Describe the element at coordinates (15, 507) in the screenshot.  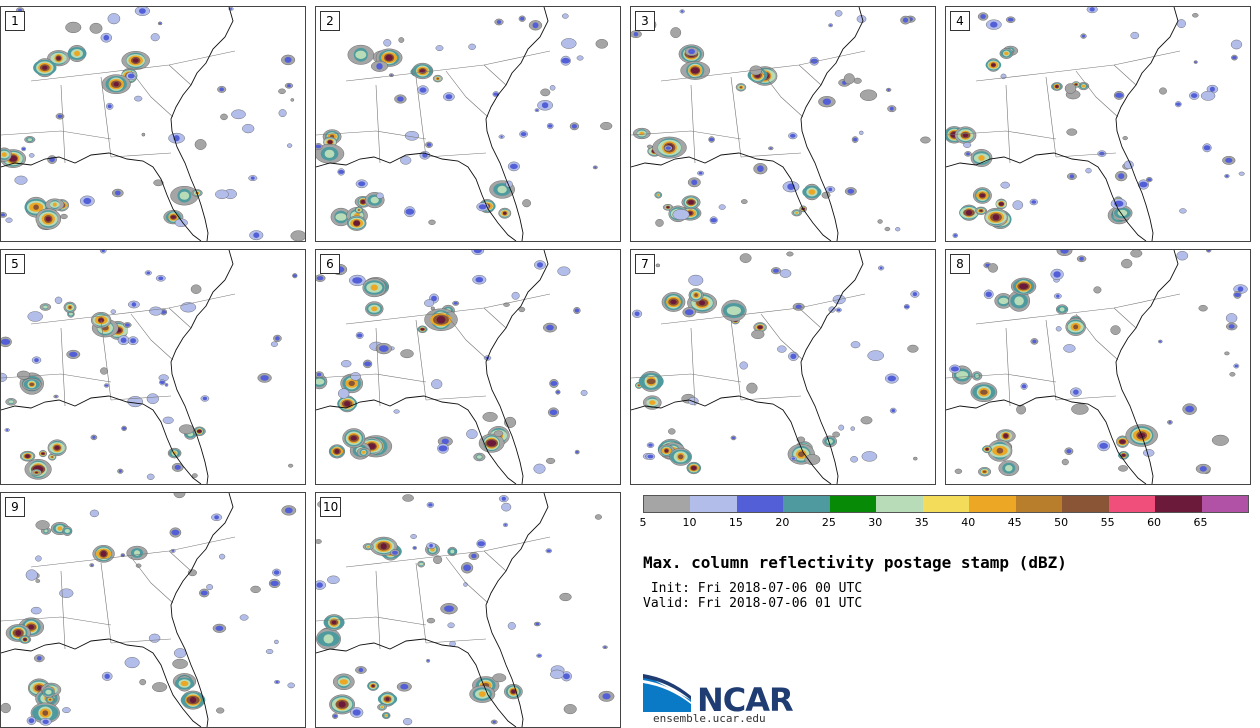
I see `panel-label: 9` at that location.